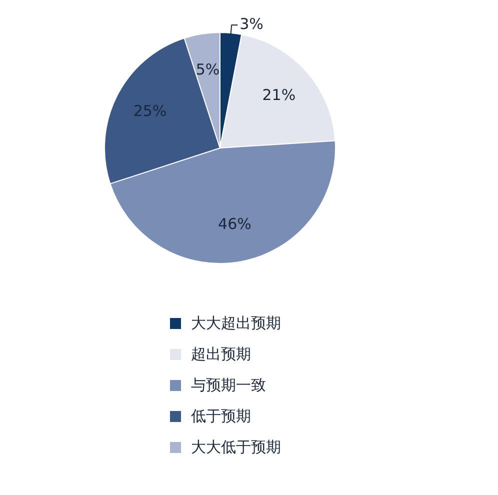  What do you see at coordinates (150, 111) in the screenshot?
I see `data-label: 25%` at bounding box center [150, 111].